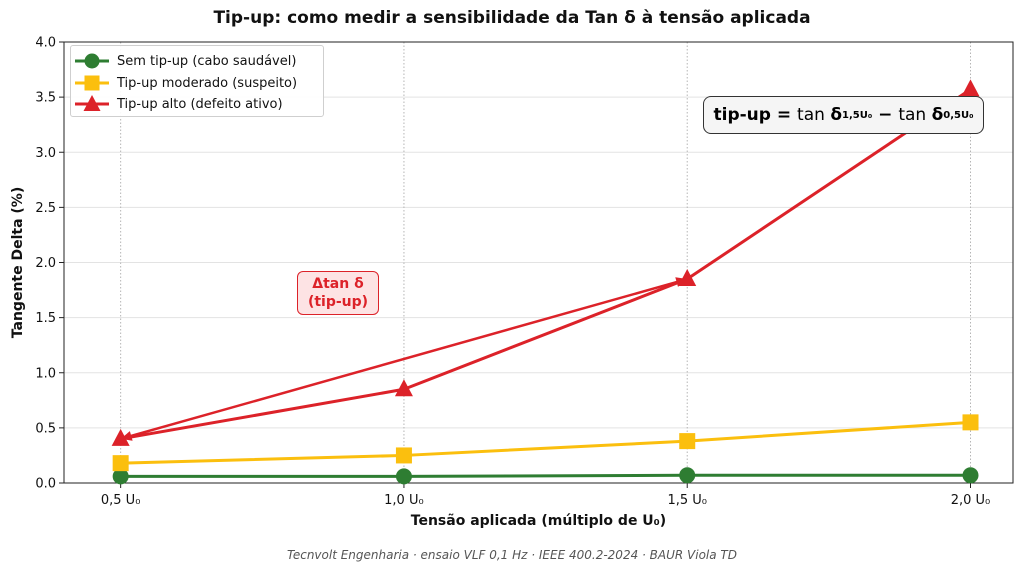 The height and width of the screenshot is (575, 1024). I want to click on tipup-annotation-line1: Δtan δ, so click(338, 284).